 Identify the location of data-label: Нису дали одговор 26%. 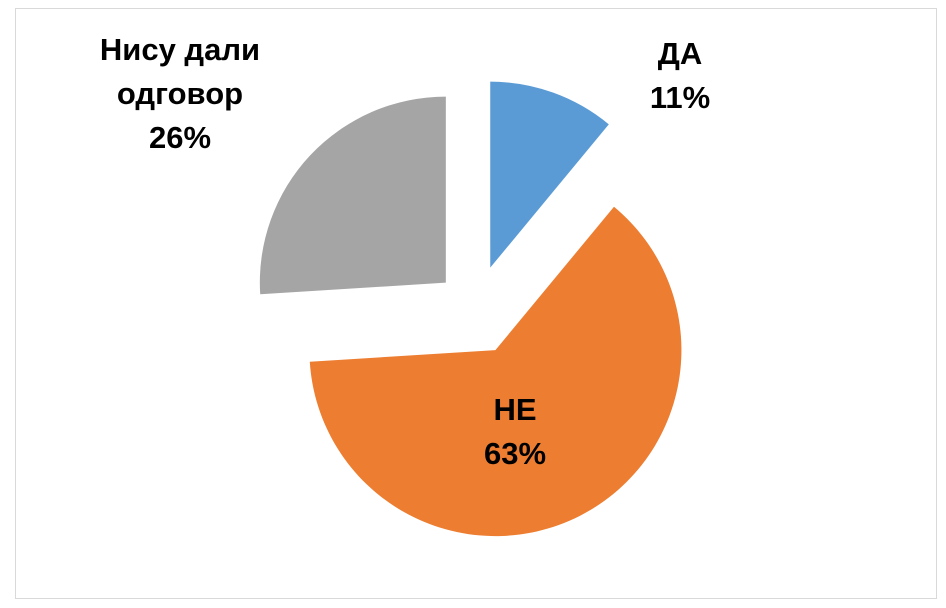
(180, 94).